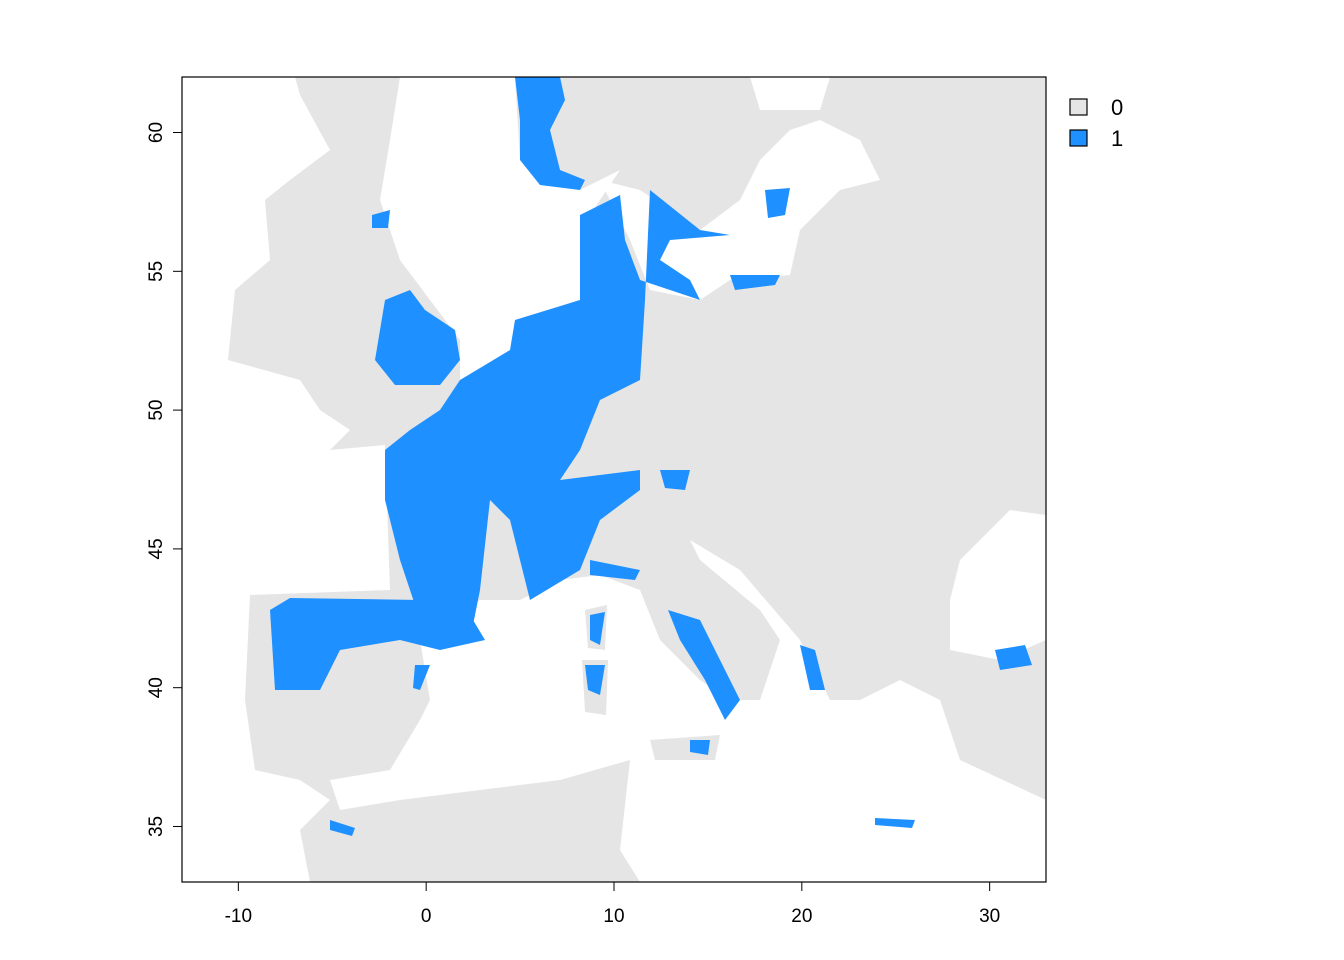  I want to click on raster-cell-1-sicily, so click(700, 747).